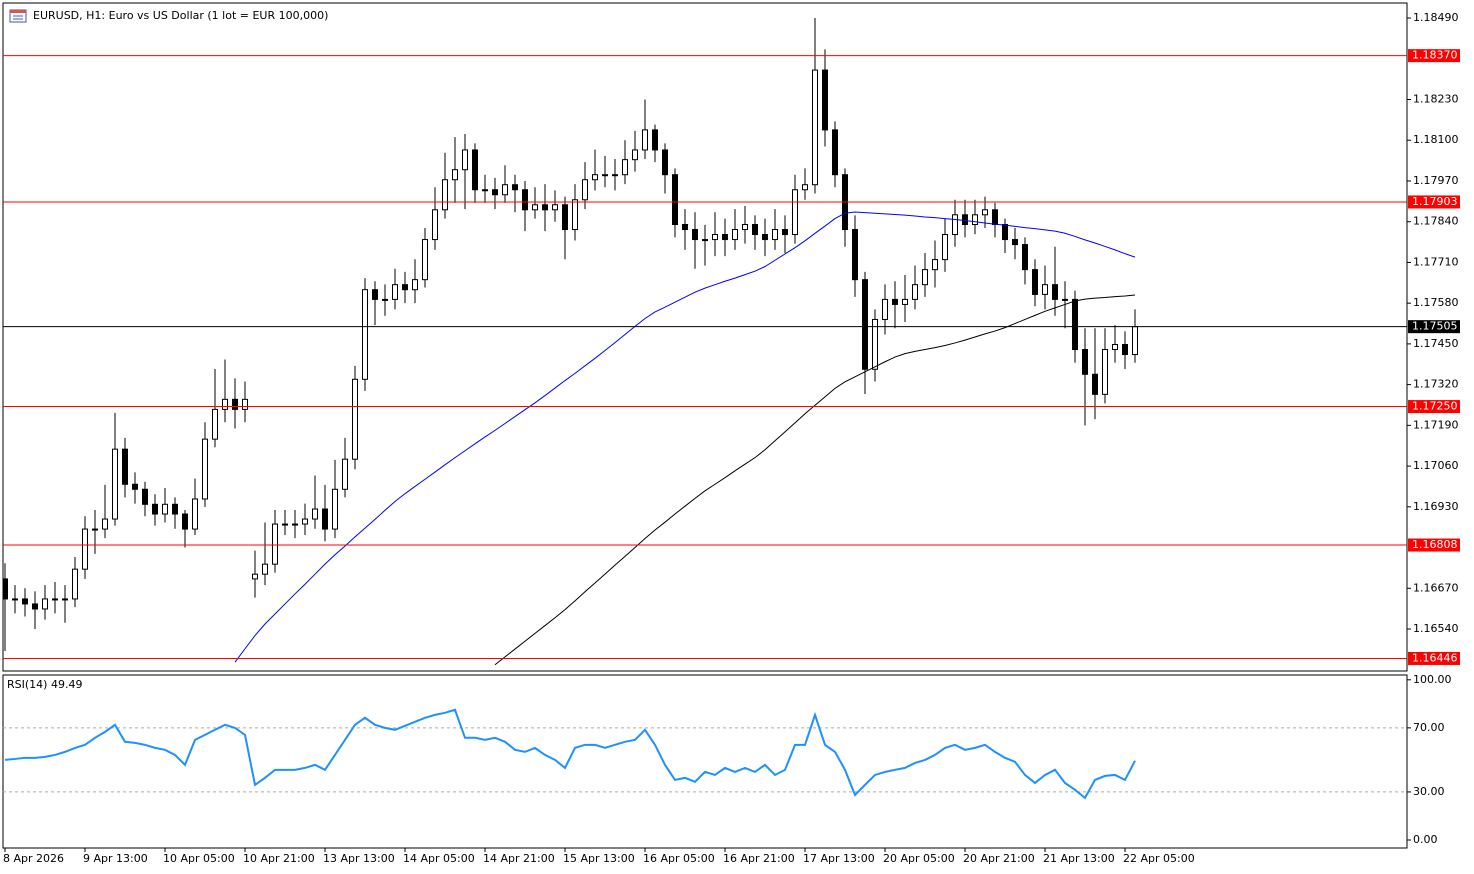 This screenshot has width=1474, height=874. What do you see at coordinates (1436, 628) in the screenshot?
I see `y-tick-label: 1.16540` at bounding box center [1436, 628].